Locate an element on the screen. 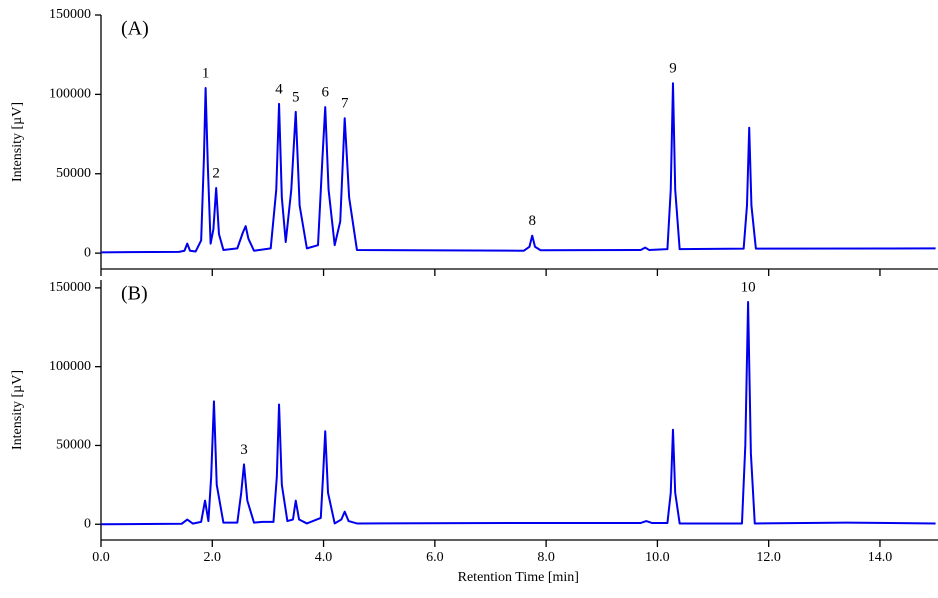  x-axis-label: Retention Time [min] is located at coordinates (518, 577).